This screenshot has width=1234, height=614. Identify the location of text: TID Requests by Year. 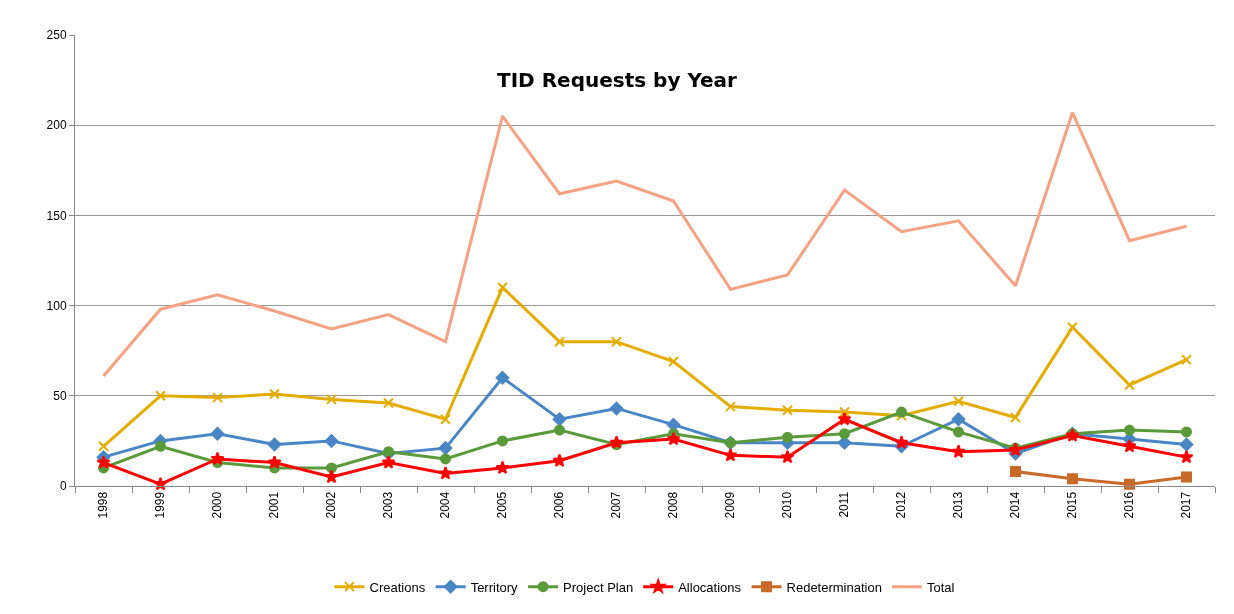
(617, 79).